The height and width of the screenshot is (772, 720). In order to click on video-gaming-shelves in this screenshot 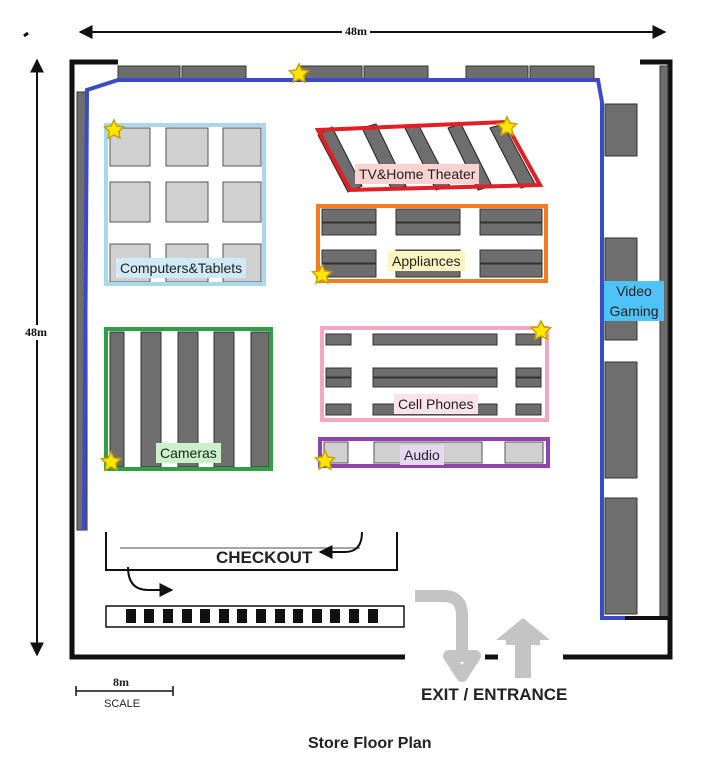, I will do `click(621, 359)`.